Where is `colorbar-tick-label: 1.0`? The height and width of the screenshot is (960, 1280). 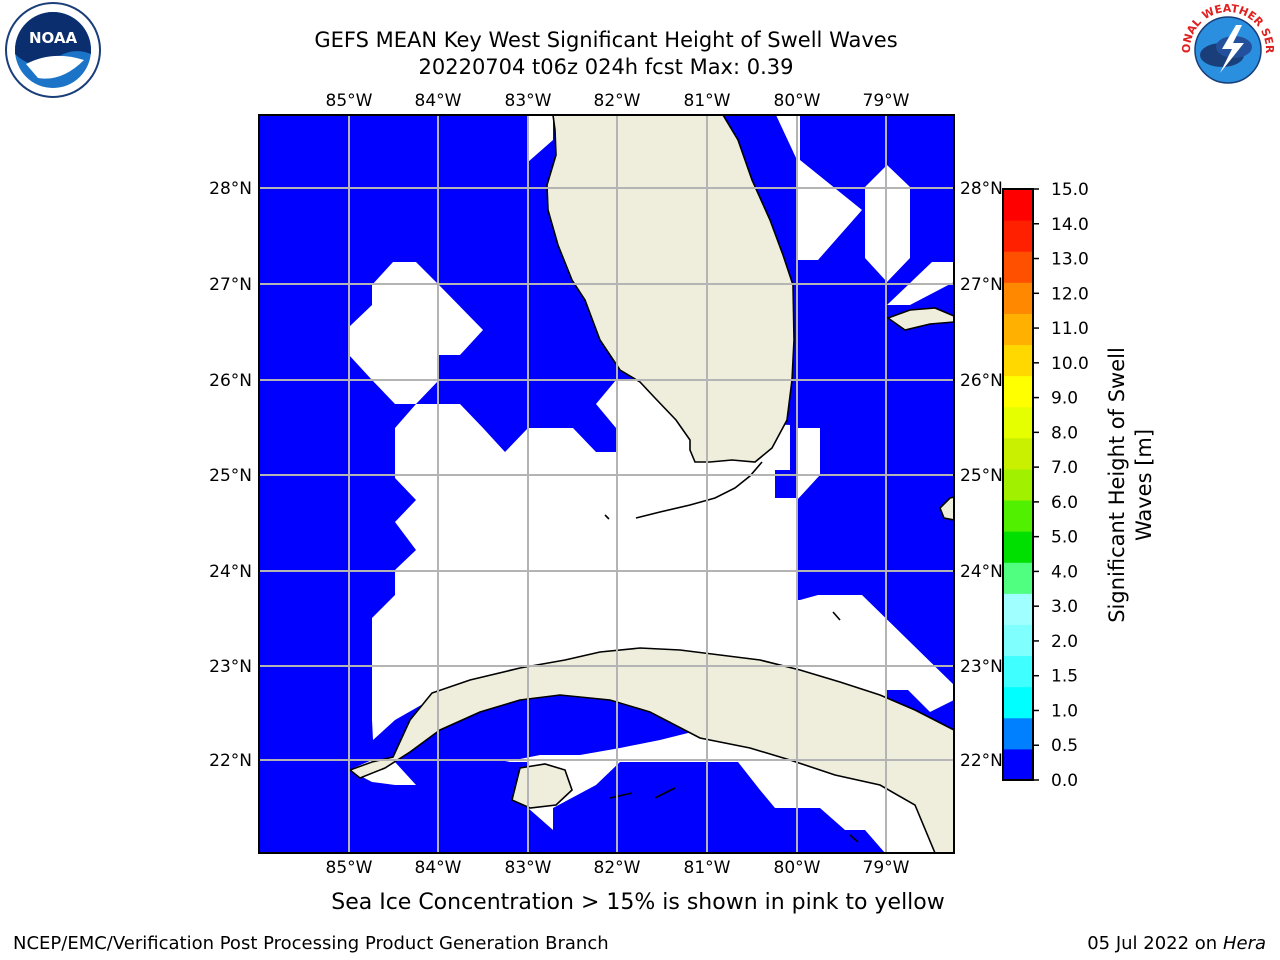 colorbar-tick-label: 1.0 is located at coordinates (1064, 711).